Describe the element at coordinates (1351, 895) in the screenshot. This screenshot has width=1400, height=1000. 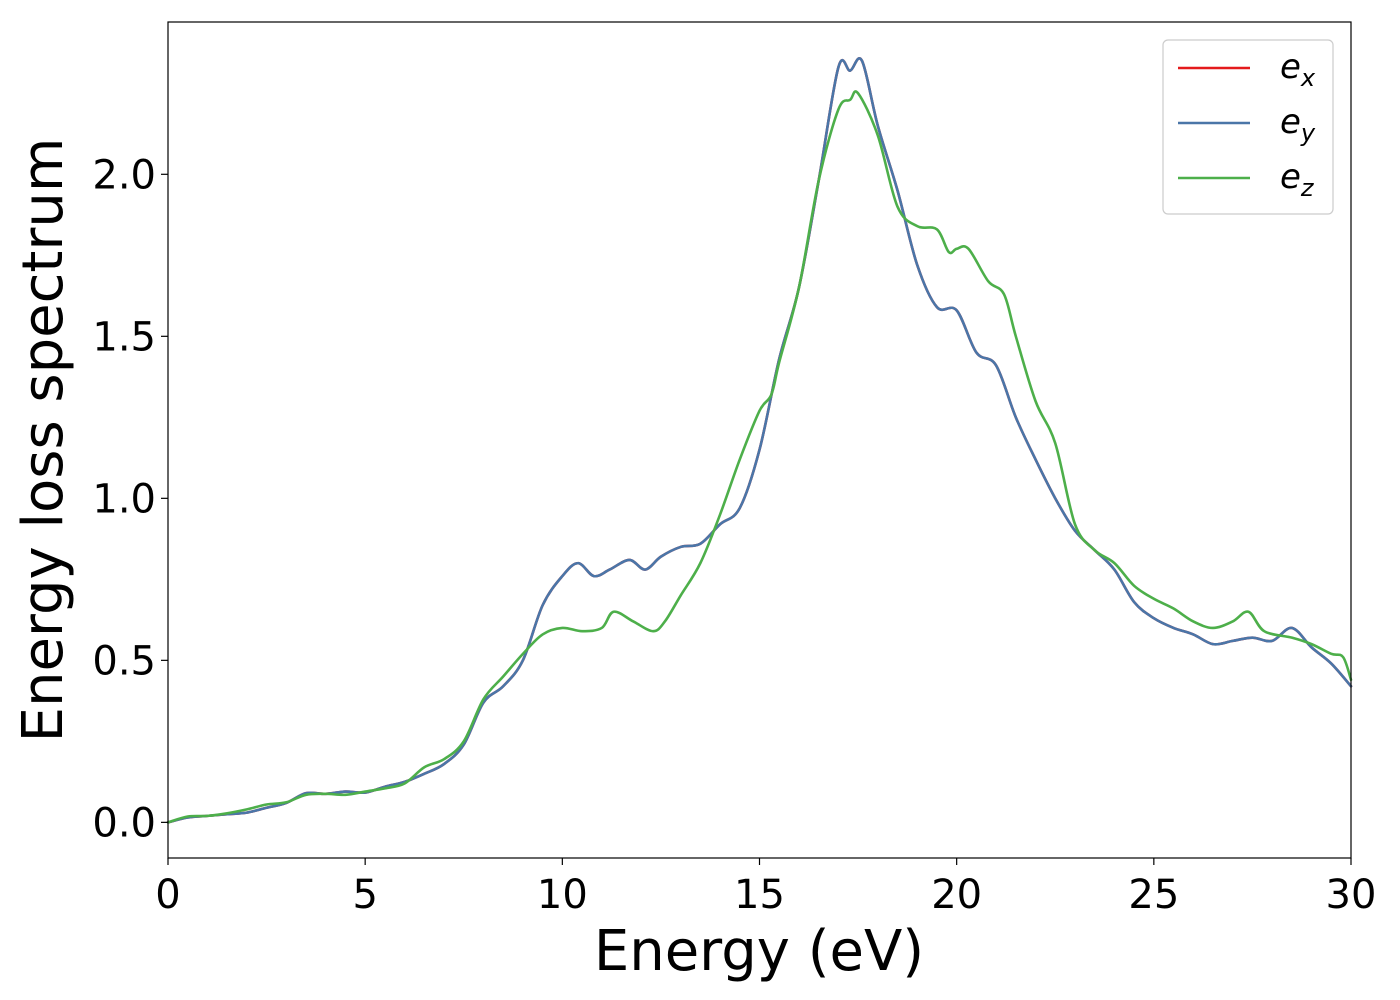
I see `x-tick-label: 30` at that location.